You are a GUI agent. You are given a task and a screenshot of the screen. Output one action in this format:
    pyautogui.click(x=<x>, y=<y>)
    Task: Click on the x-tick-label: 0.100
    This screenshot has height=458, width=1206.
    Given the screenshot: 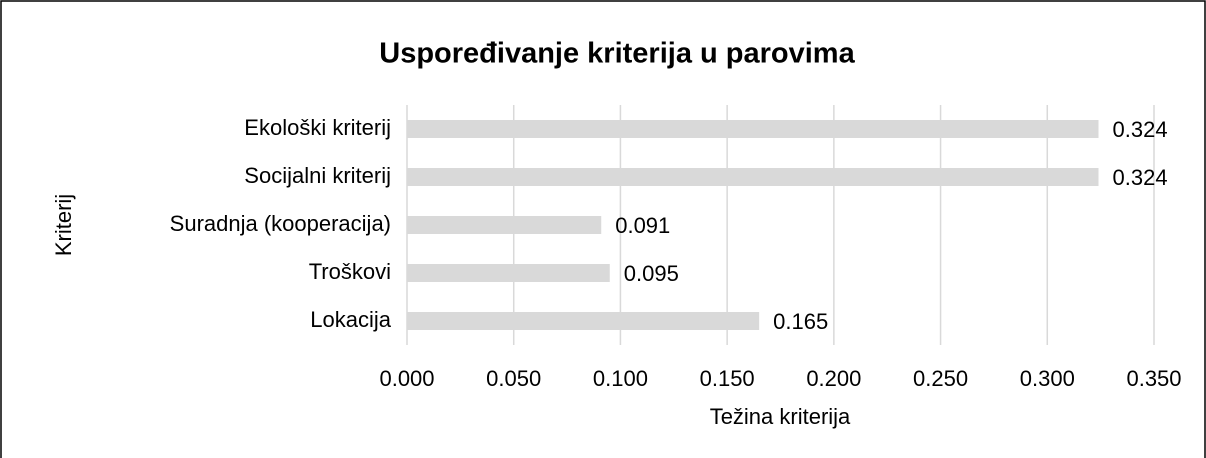 What is the action you would take?
    pyautogui.click(x=620, y=378)
    